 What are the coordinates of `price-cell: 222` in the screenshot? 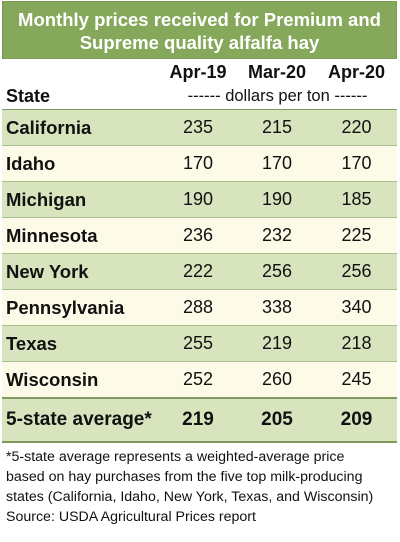 It's located at (198, 271).